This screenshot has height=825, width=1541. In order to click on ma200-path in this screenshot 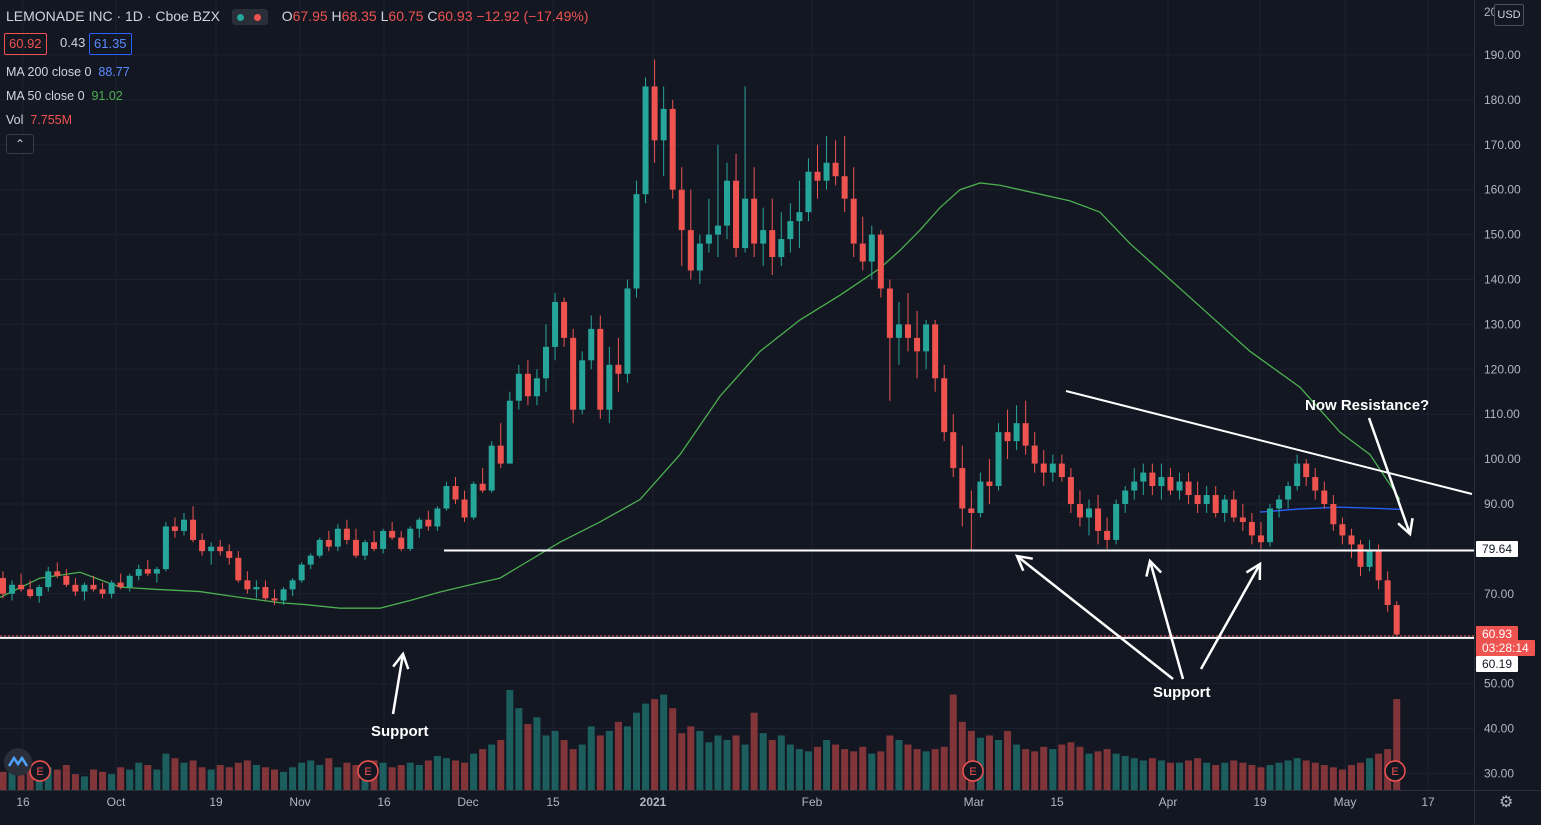, I will do `click(1330, 509)`.